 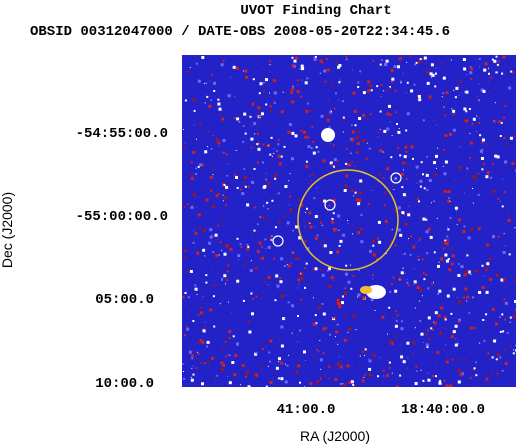 I want to click on y-tick-label: 10:00.0, so click(x=124, y=384).